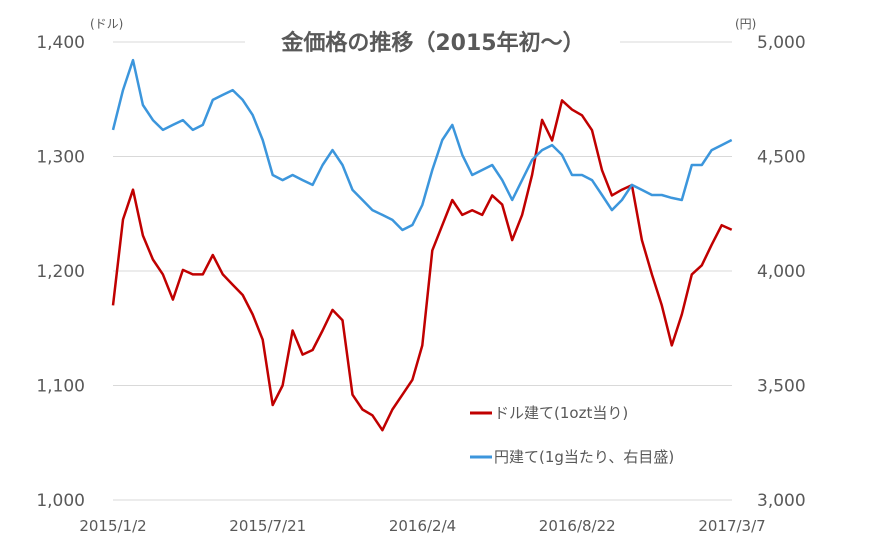  Describe the element at coordinates (781, 43) in the screenshot. I see `right-tick-label: 5,000` at that location.